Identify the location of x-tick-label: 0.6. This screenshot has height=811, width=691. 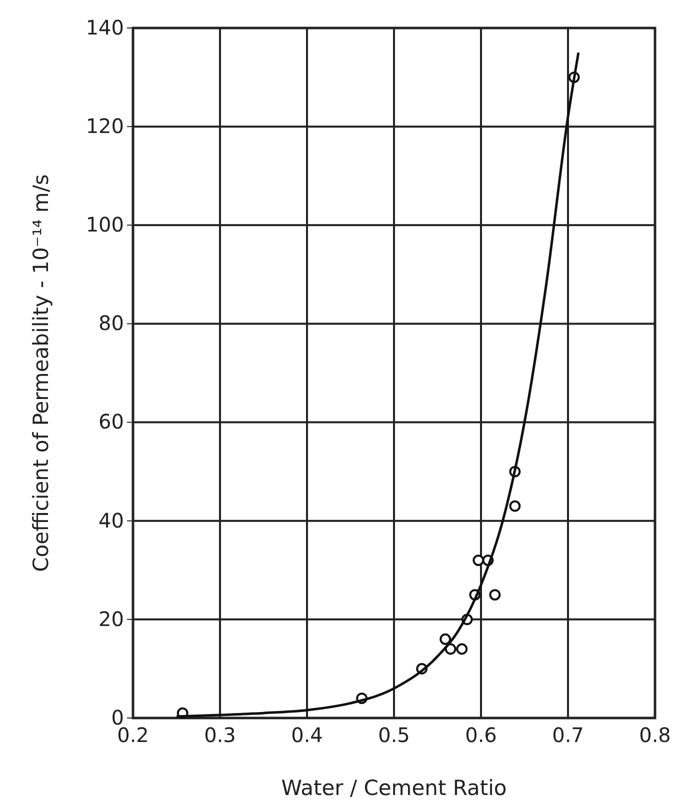
(481, 735).